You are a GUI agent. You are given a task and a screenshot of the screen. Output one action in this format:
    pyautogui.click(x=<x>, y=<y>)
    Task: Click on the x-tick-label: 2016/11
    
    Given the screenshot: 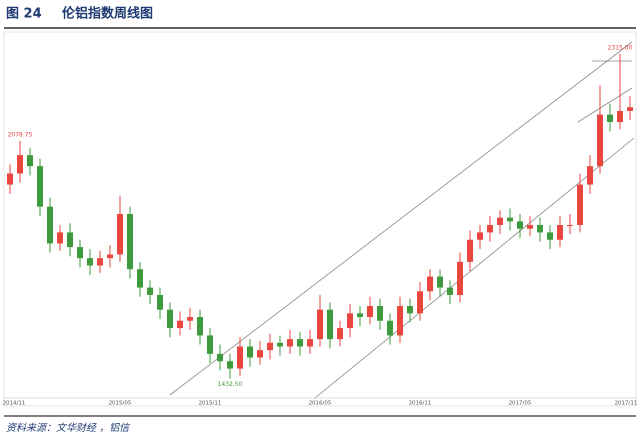 What is the action you would take?
    pyautogui.click(x=420, y=404)
    